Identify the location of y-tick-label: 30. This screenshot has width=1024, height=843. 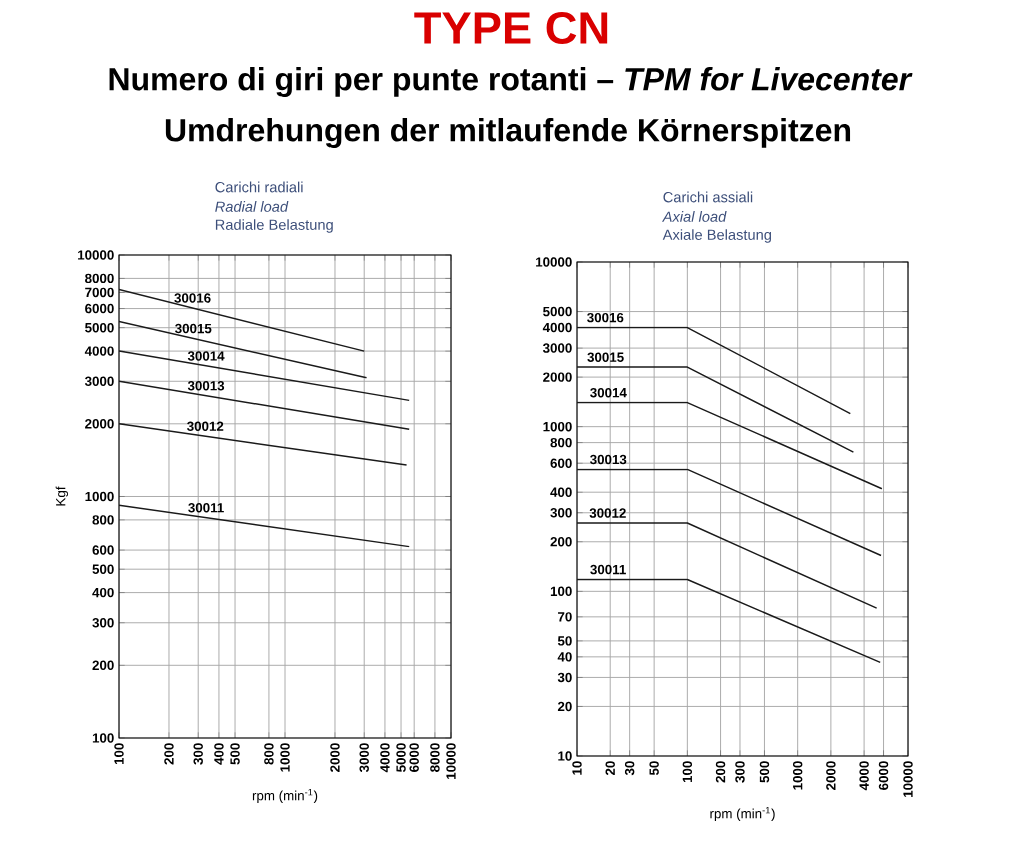
(564, 677).